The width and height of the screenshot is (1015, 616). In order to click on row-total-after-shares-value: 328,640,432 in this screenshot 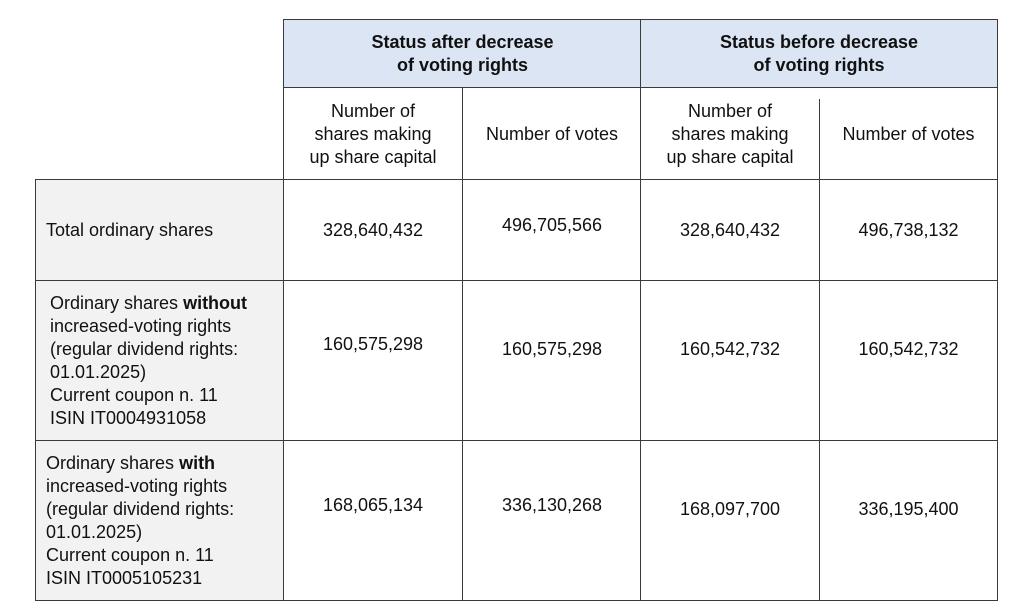, I will do `click(373, 229)`.